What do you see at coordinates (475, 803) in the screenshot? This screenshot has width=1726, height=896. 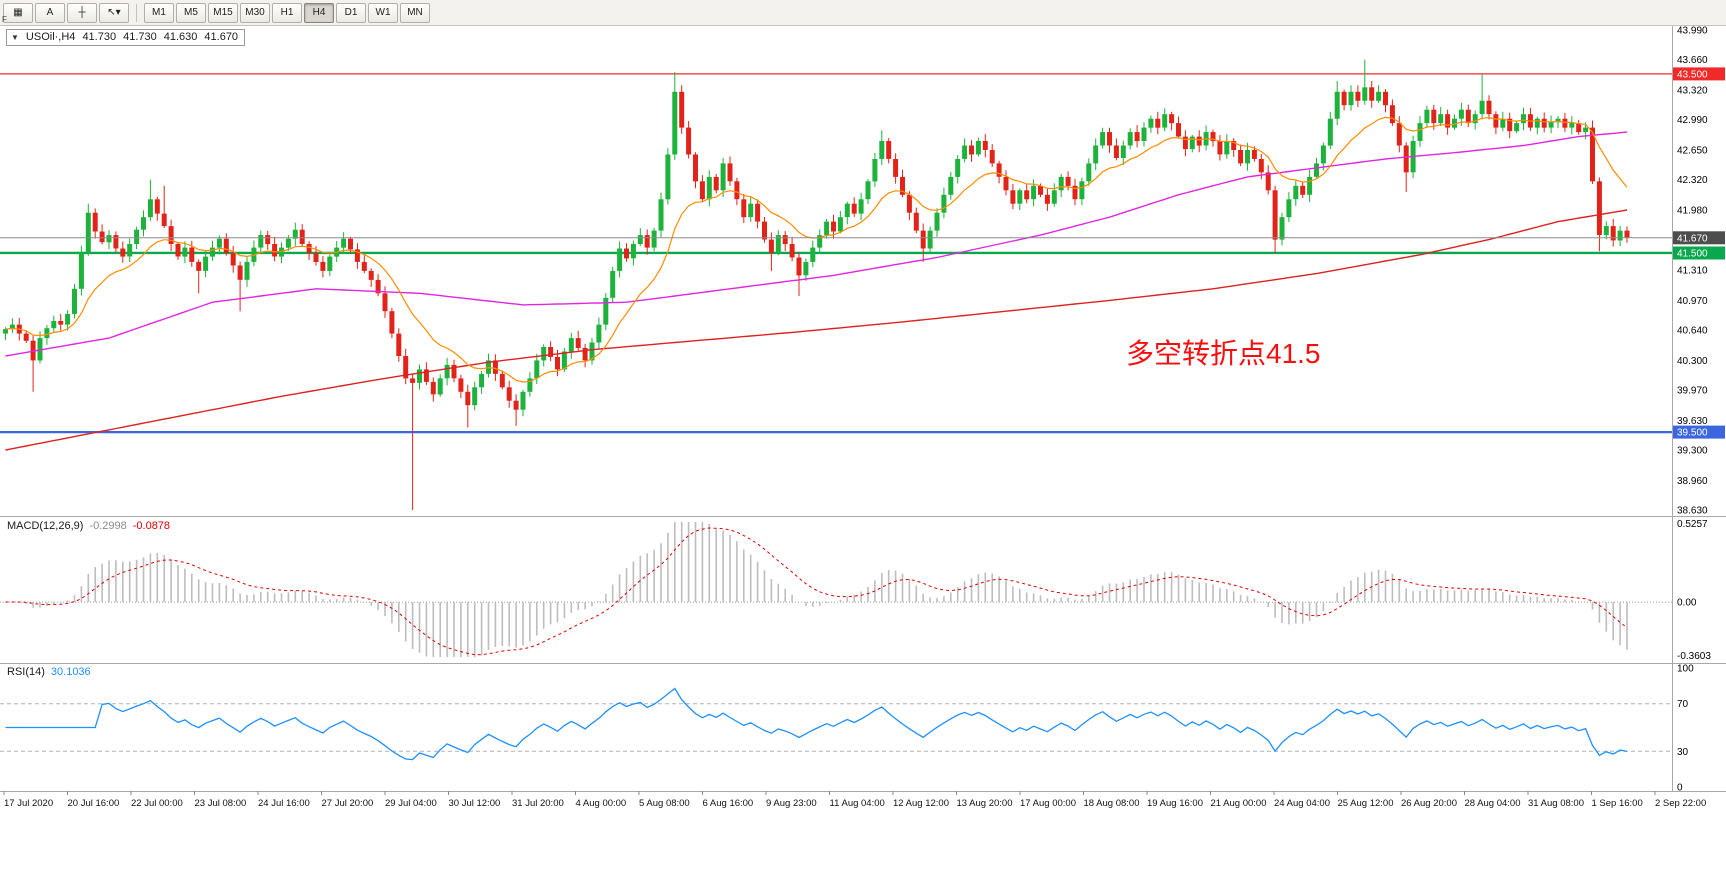 I see `svg-text: 30 Jul 12:00` at bounding box center [475, 803].